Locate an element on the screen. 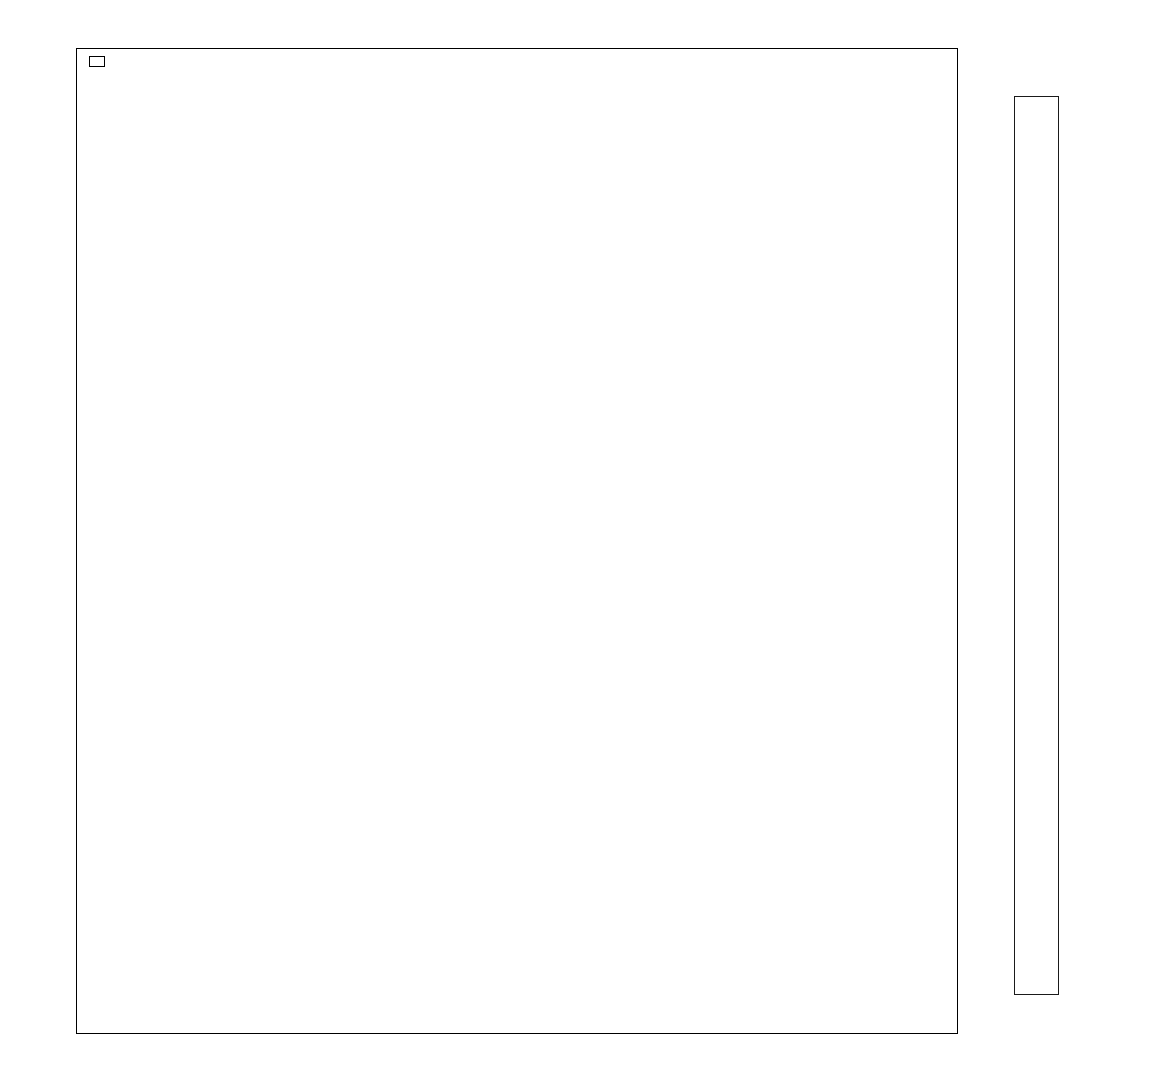 This screenshot has height=1081, width=1171. colorbar-gradient is located at coordinates (1036, 545).